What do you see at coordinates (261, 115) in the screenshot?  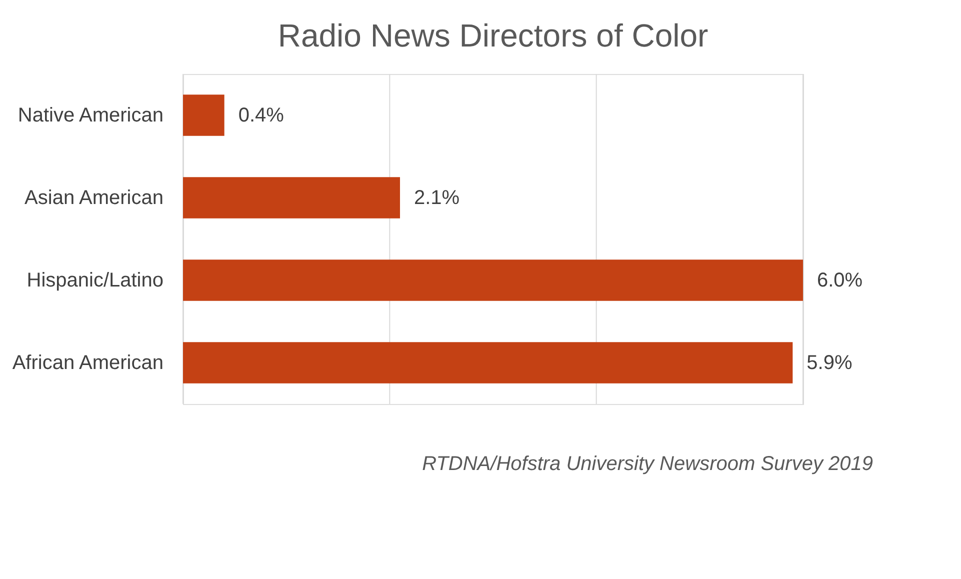 I see `data-label: 0.4%` at bounding box center [261, 115].